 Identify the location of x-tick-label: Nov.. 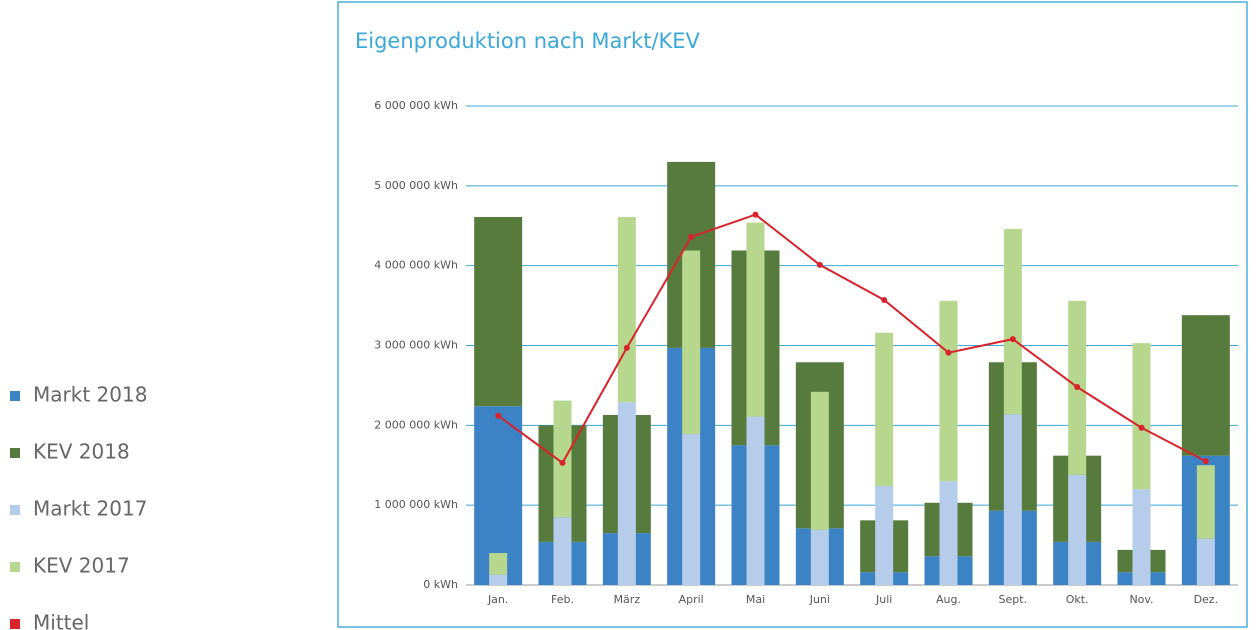
(1141, 599).